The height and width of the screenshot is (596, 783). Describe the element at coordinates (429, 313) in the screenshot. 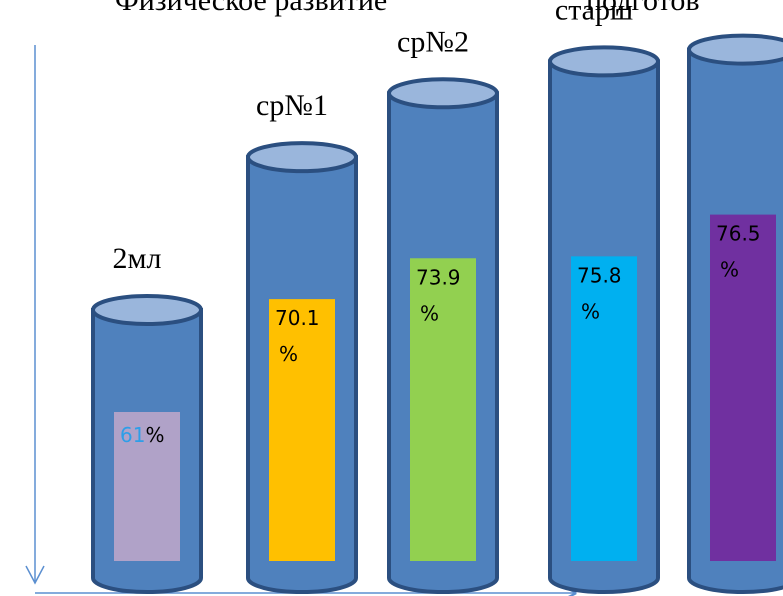

I see `data-label-unit-3: %` at that location.